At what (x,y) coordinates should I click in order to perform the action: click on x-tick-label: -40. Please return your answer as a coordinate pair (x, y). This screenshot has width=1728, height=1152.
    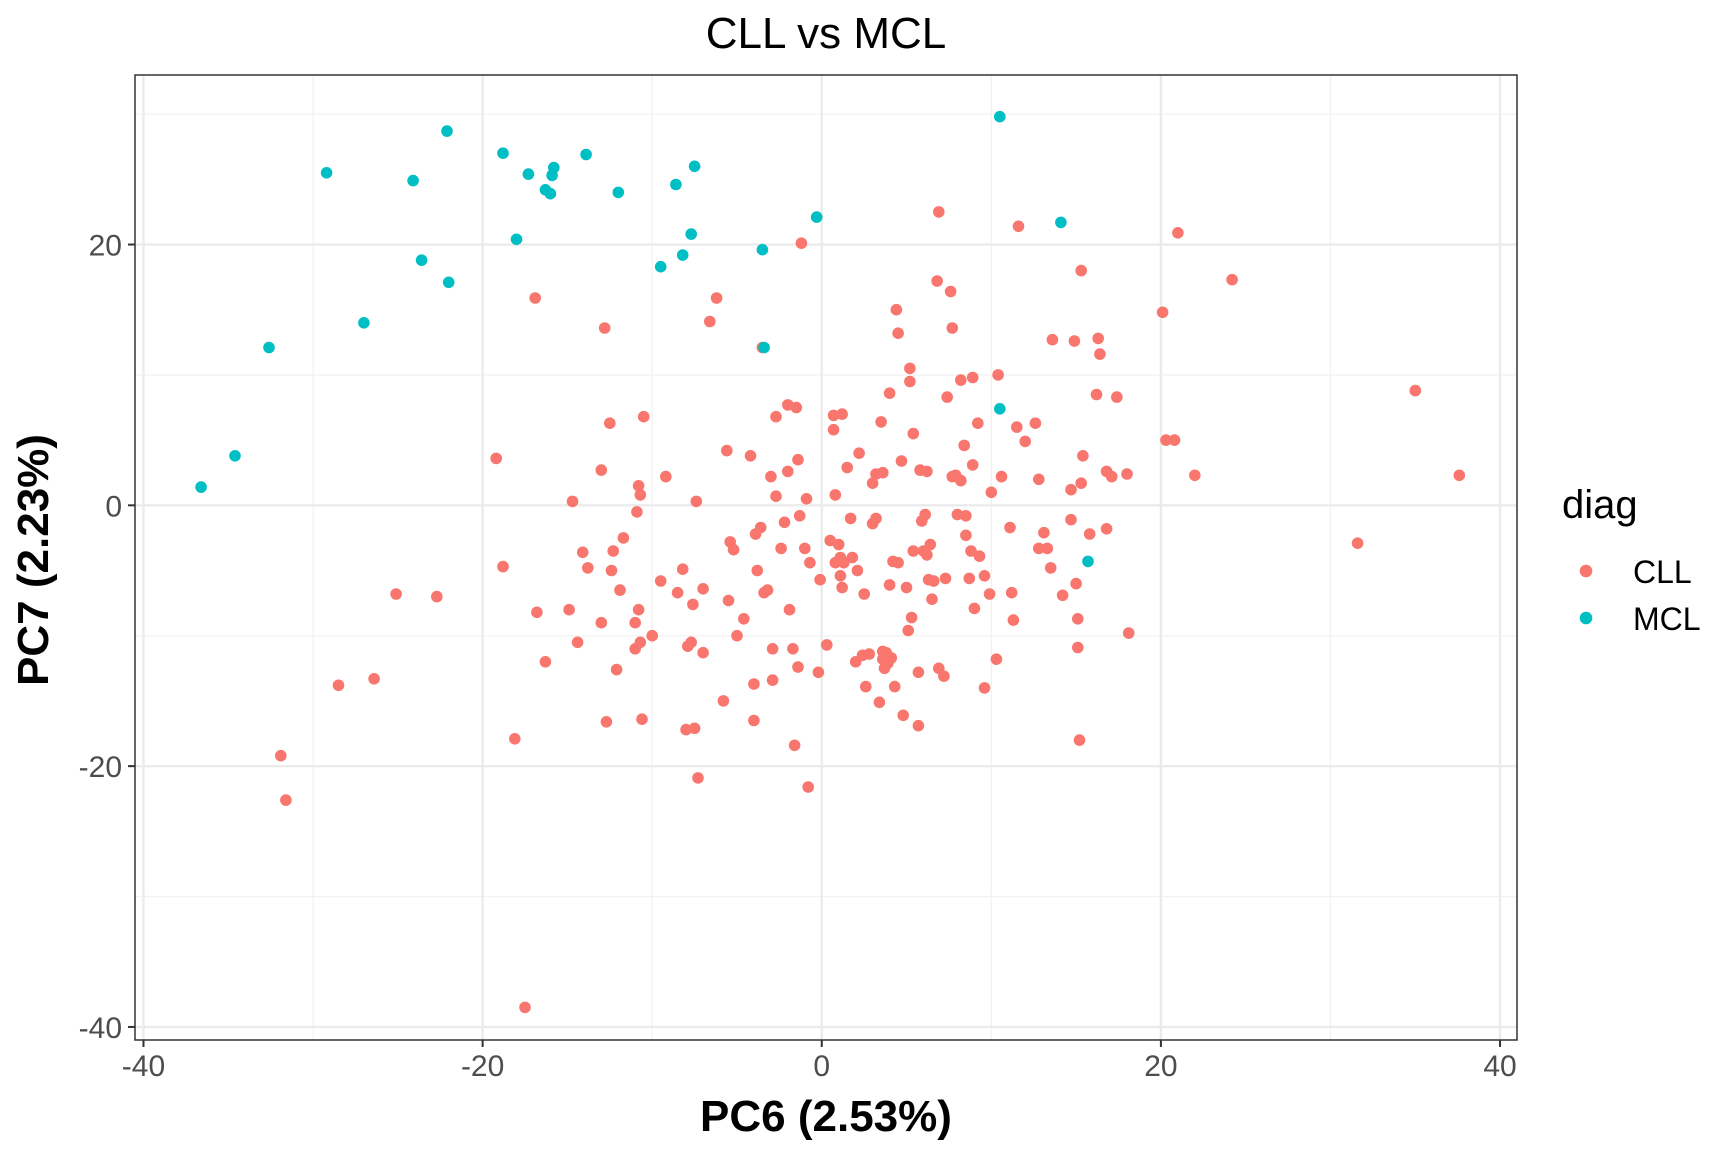
    Looking at the image, I should click on (143, 1066).